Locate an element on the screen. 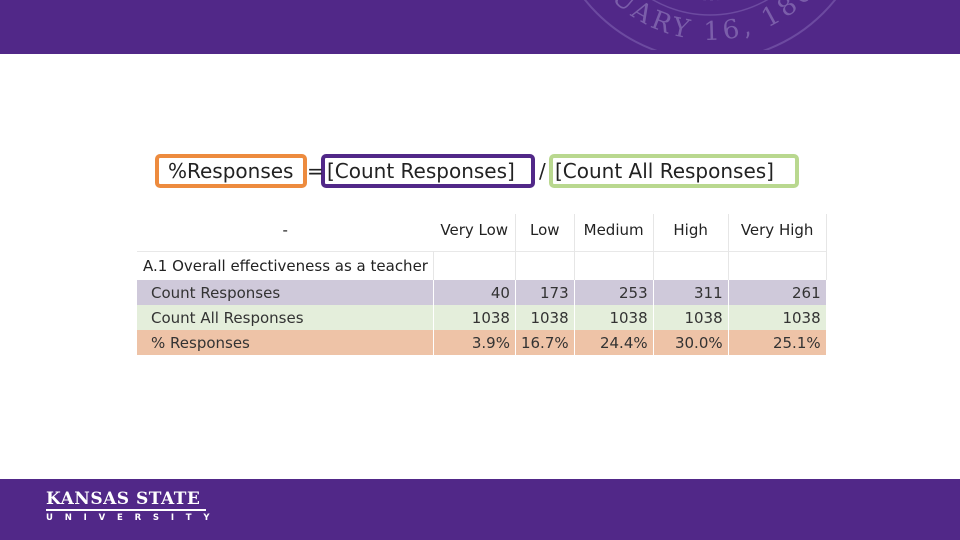 The image size is (960, 540). table-row: % Responses 3.9% 16.7% 24.4% 30.0% 25.1% is located at coordinates (482, 342).